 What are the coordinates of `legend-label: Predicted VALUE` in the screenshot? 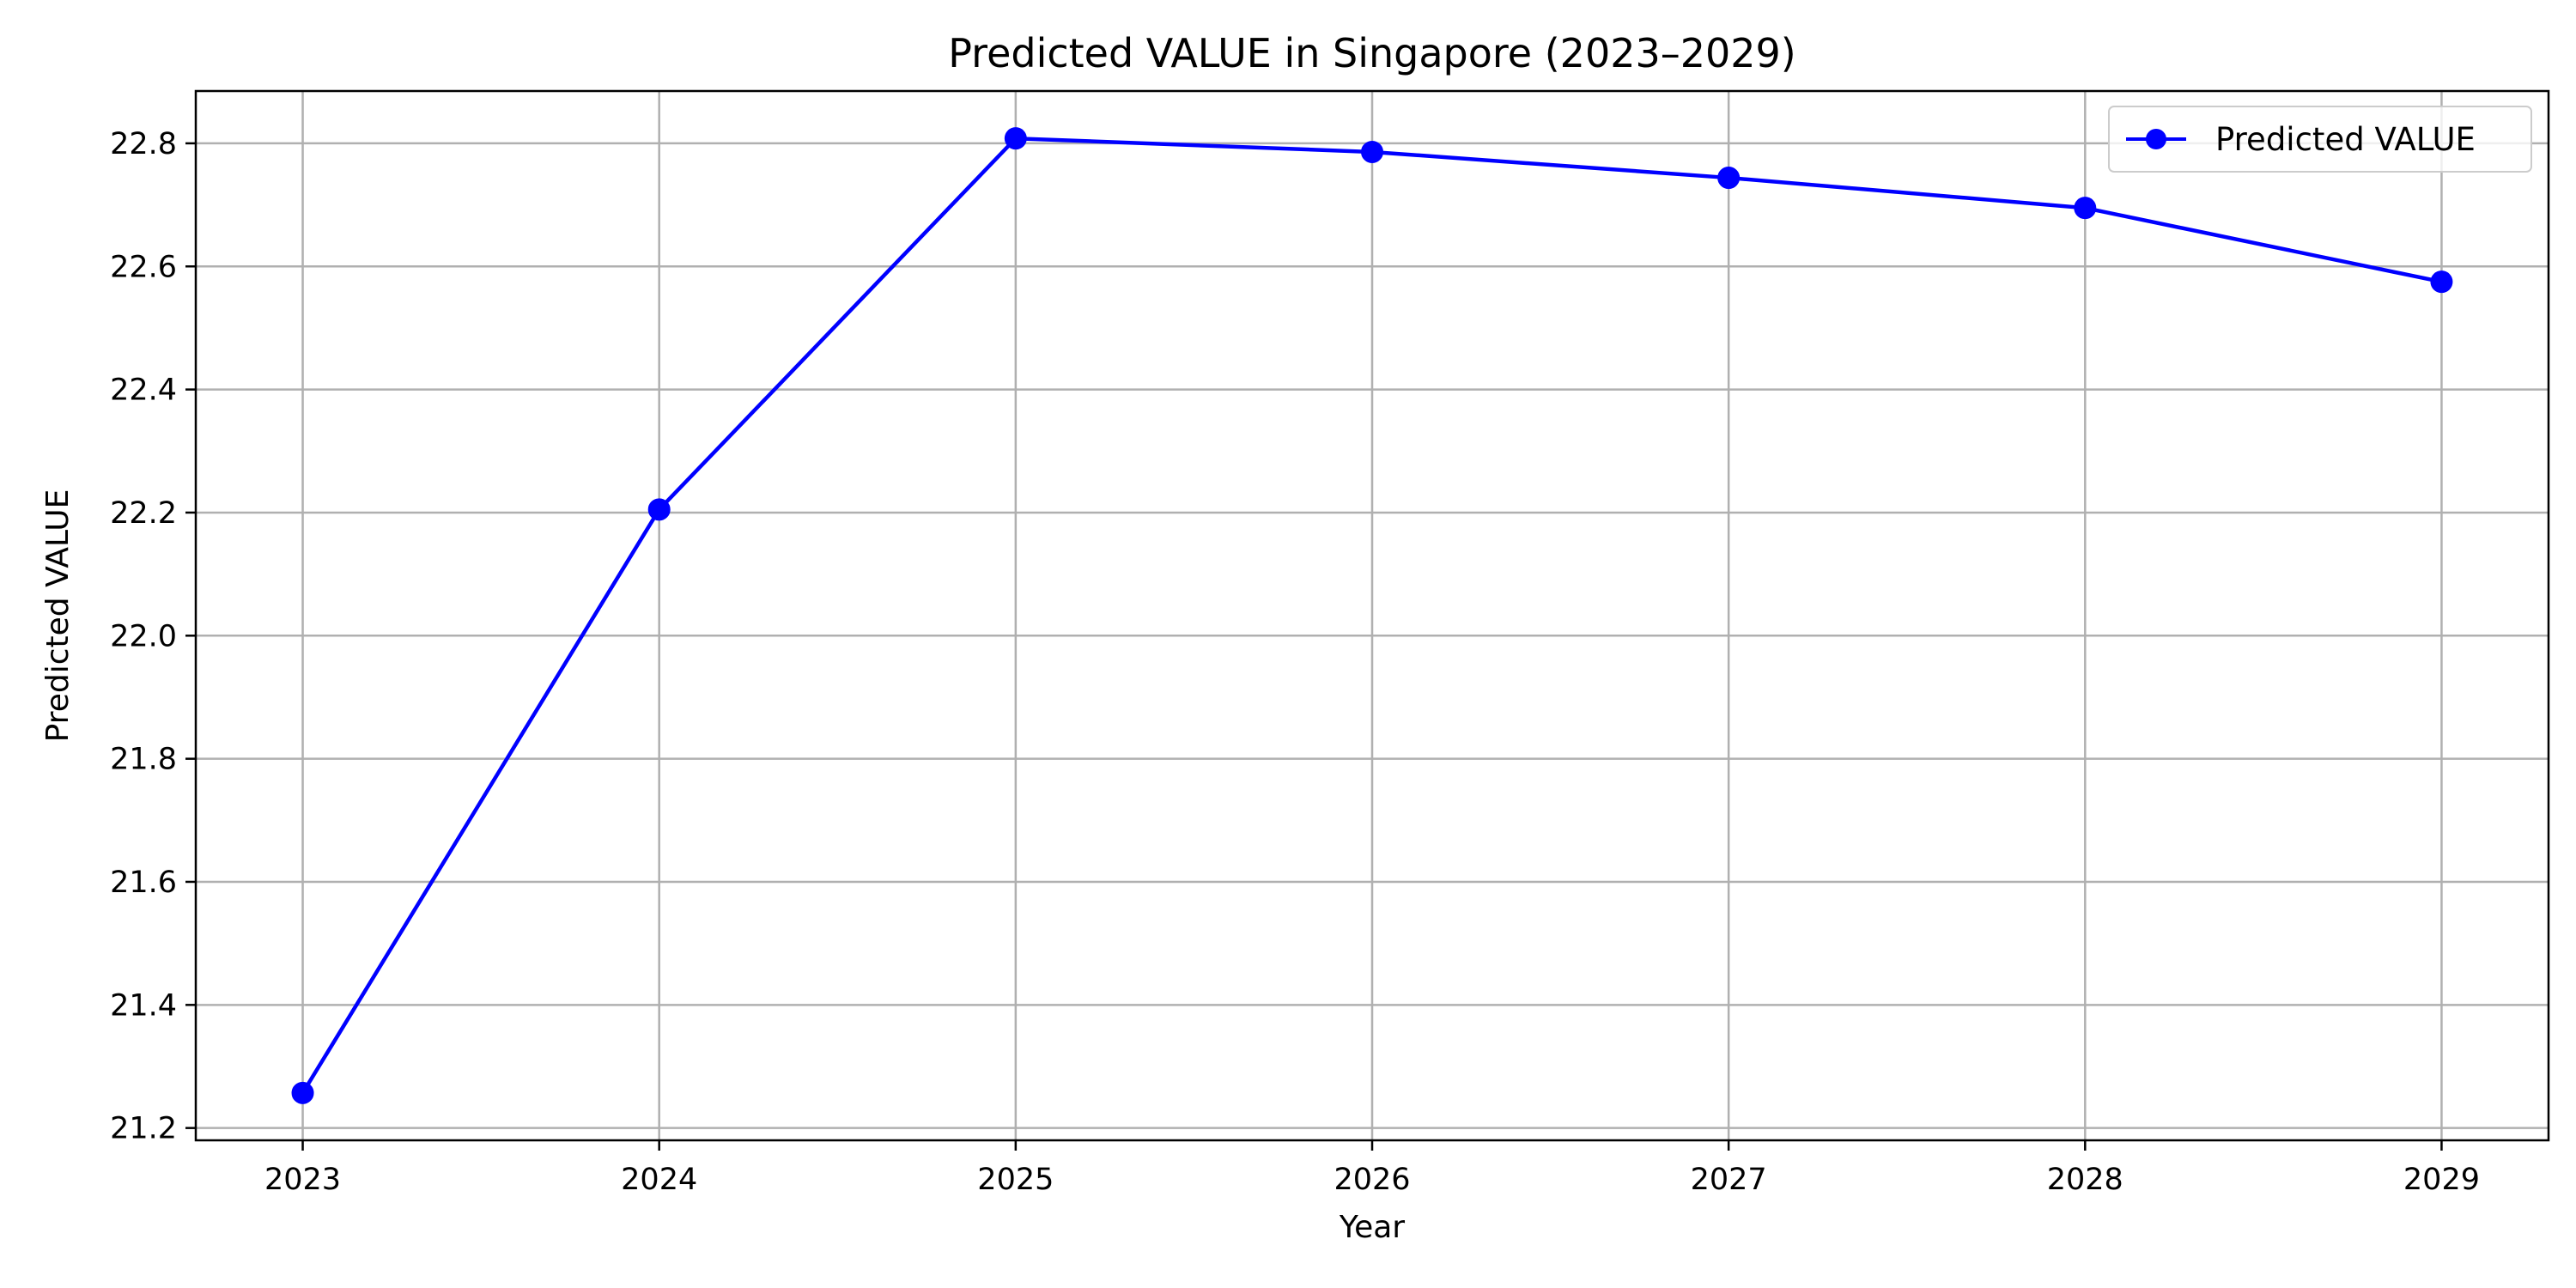 It's located at (2346, 139).